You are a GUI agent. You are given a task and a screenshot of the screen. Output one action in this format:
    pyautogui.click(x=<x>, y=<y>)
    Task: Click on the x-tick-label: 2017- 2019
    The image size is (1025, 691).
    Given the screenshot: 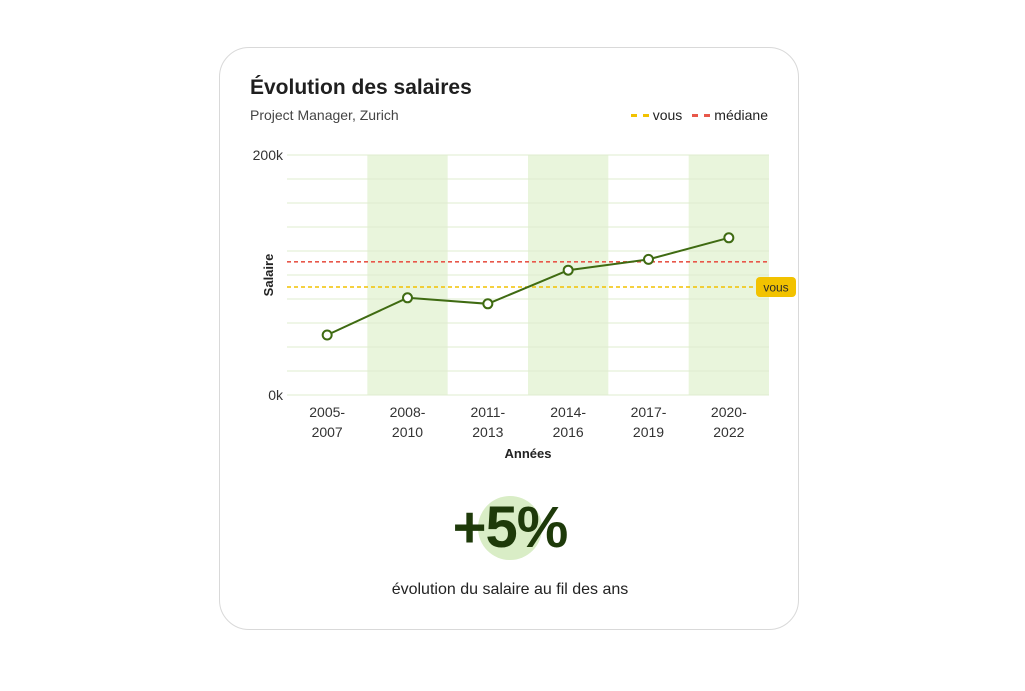 What is the action you would take?
    pyautogui.click(x=649, y=422)
    